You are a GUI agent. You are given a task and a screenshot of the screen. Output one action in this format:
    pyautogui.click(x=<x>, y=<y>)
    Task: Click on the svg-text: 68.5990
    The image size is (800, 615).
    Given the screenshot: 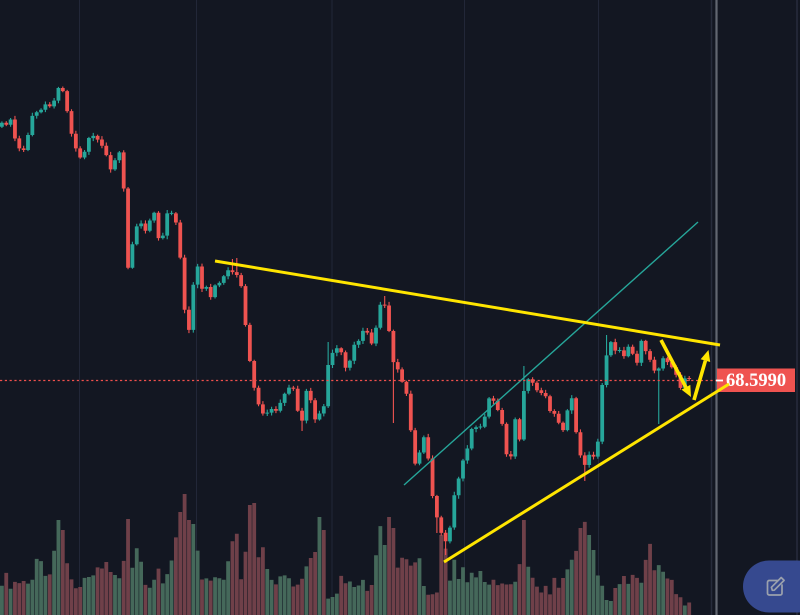 What is the action you would take?
    pyautogui.click(x=756, y=381)
    